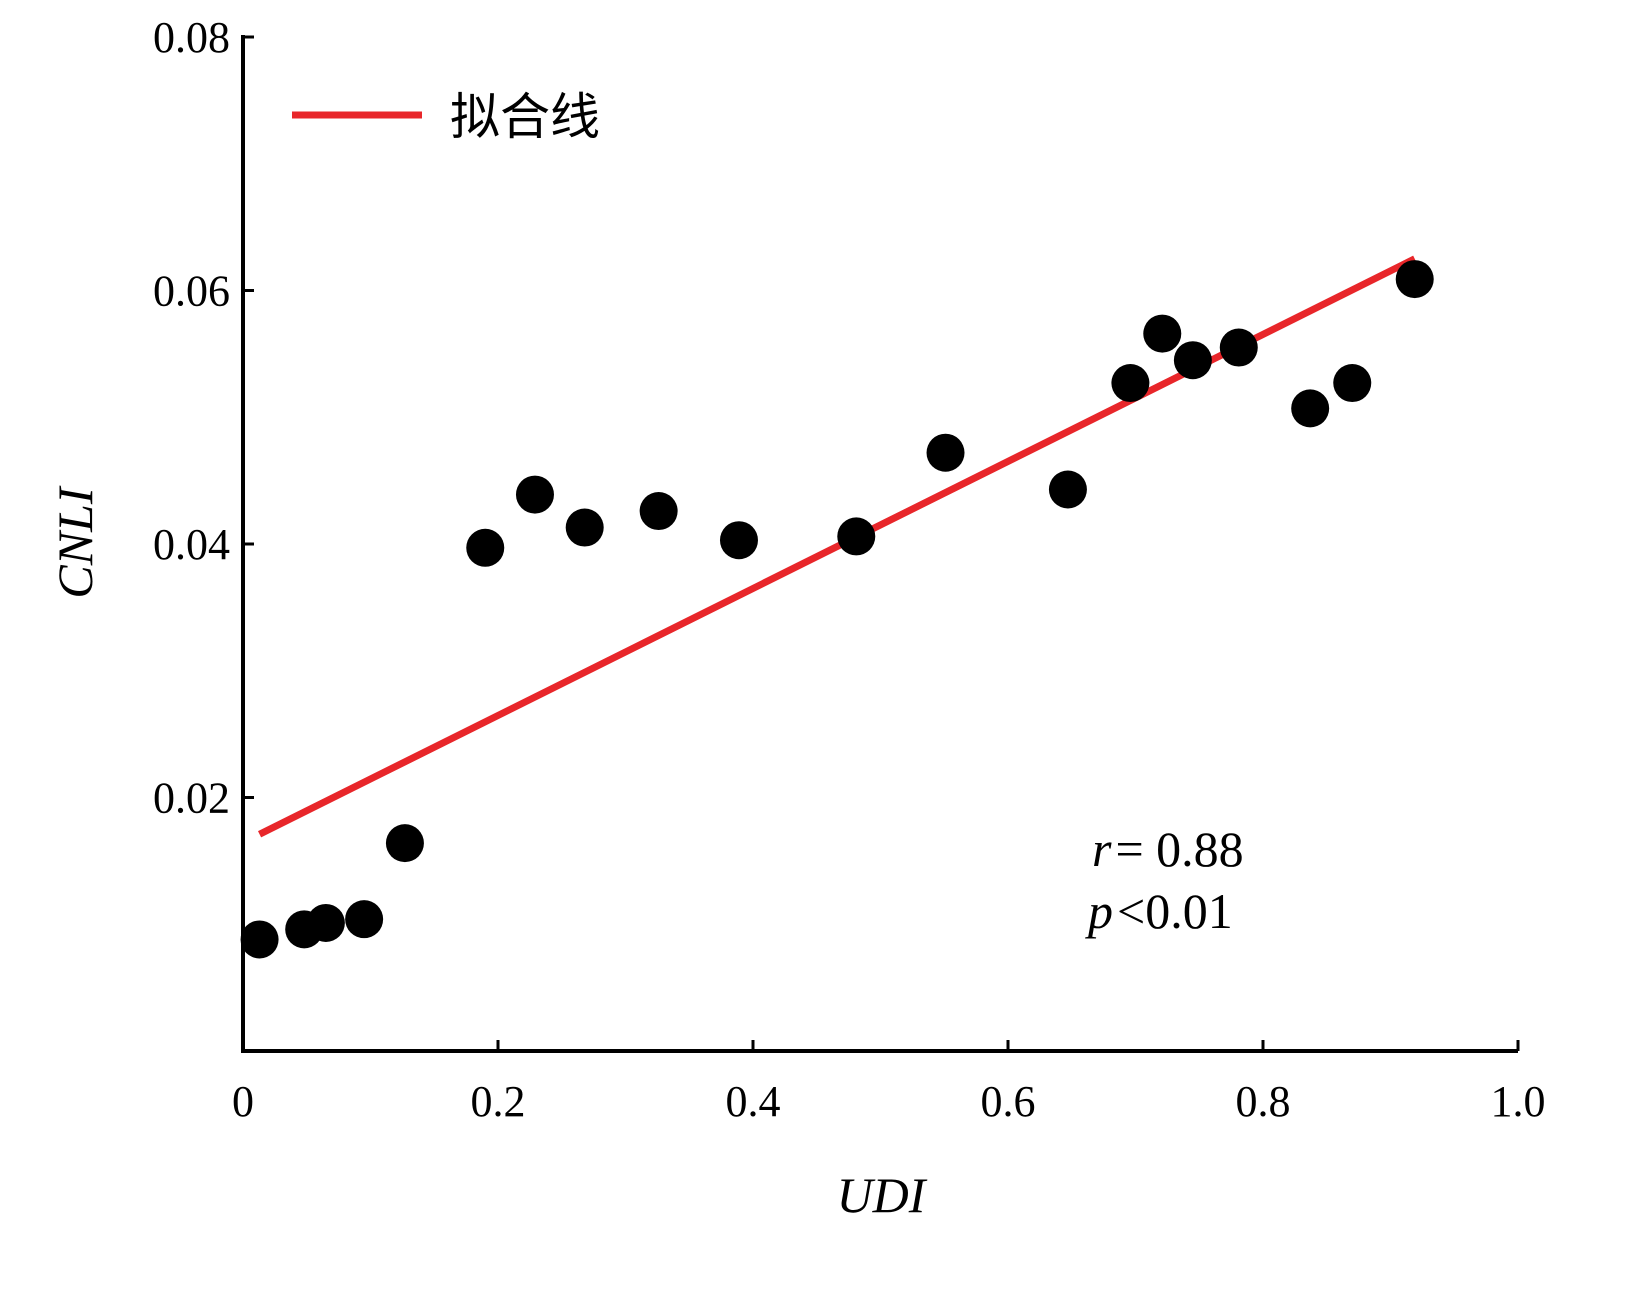 The image size is (1626, 1294). What do you see at coordinates (525, 117) in the screenshot?
I see `legend-label: 拟合线` at bounding box center [525, 117].